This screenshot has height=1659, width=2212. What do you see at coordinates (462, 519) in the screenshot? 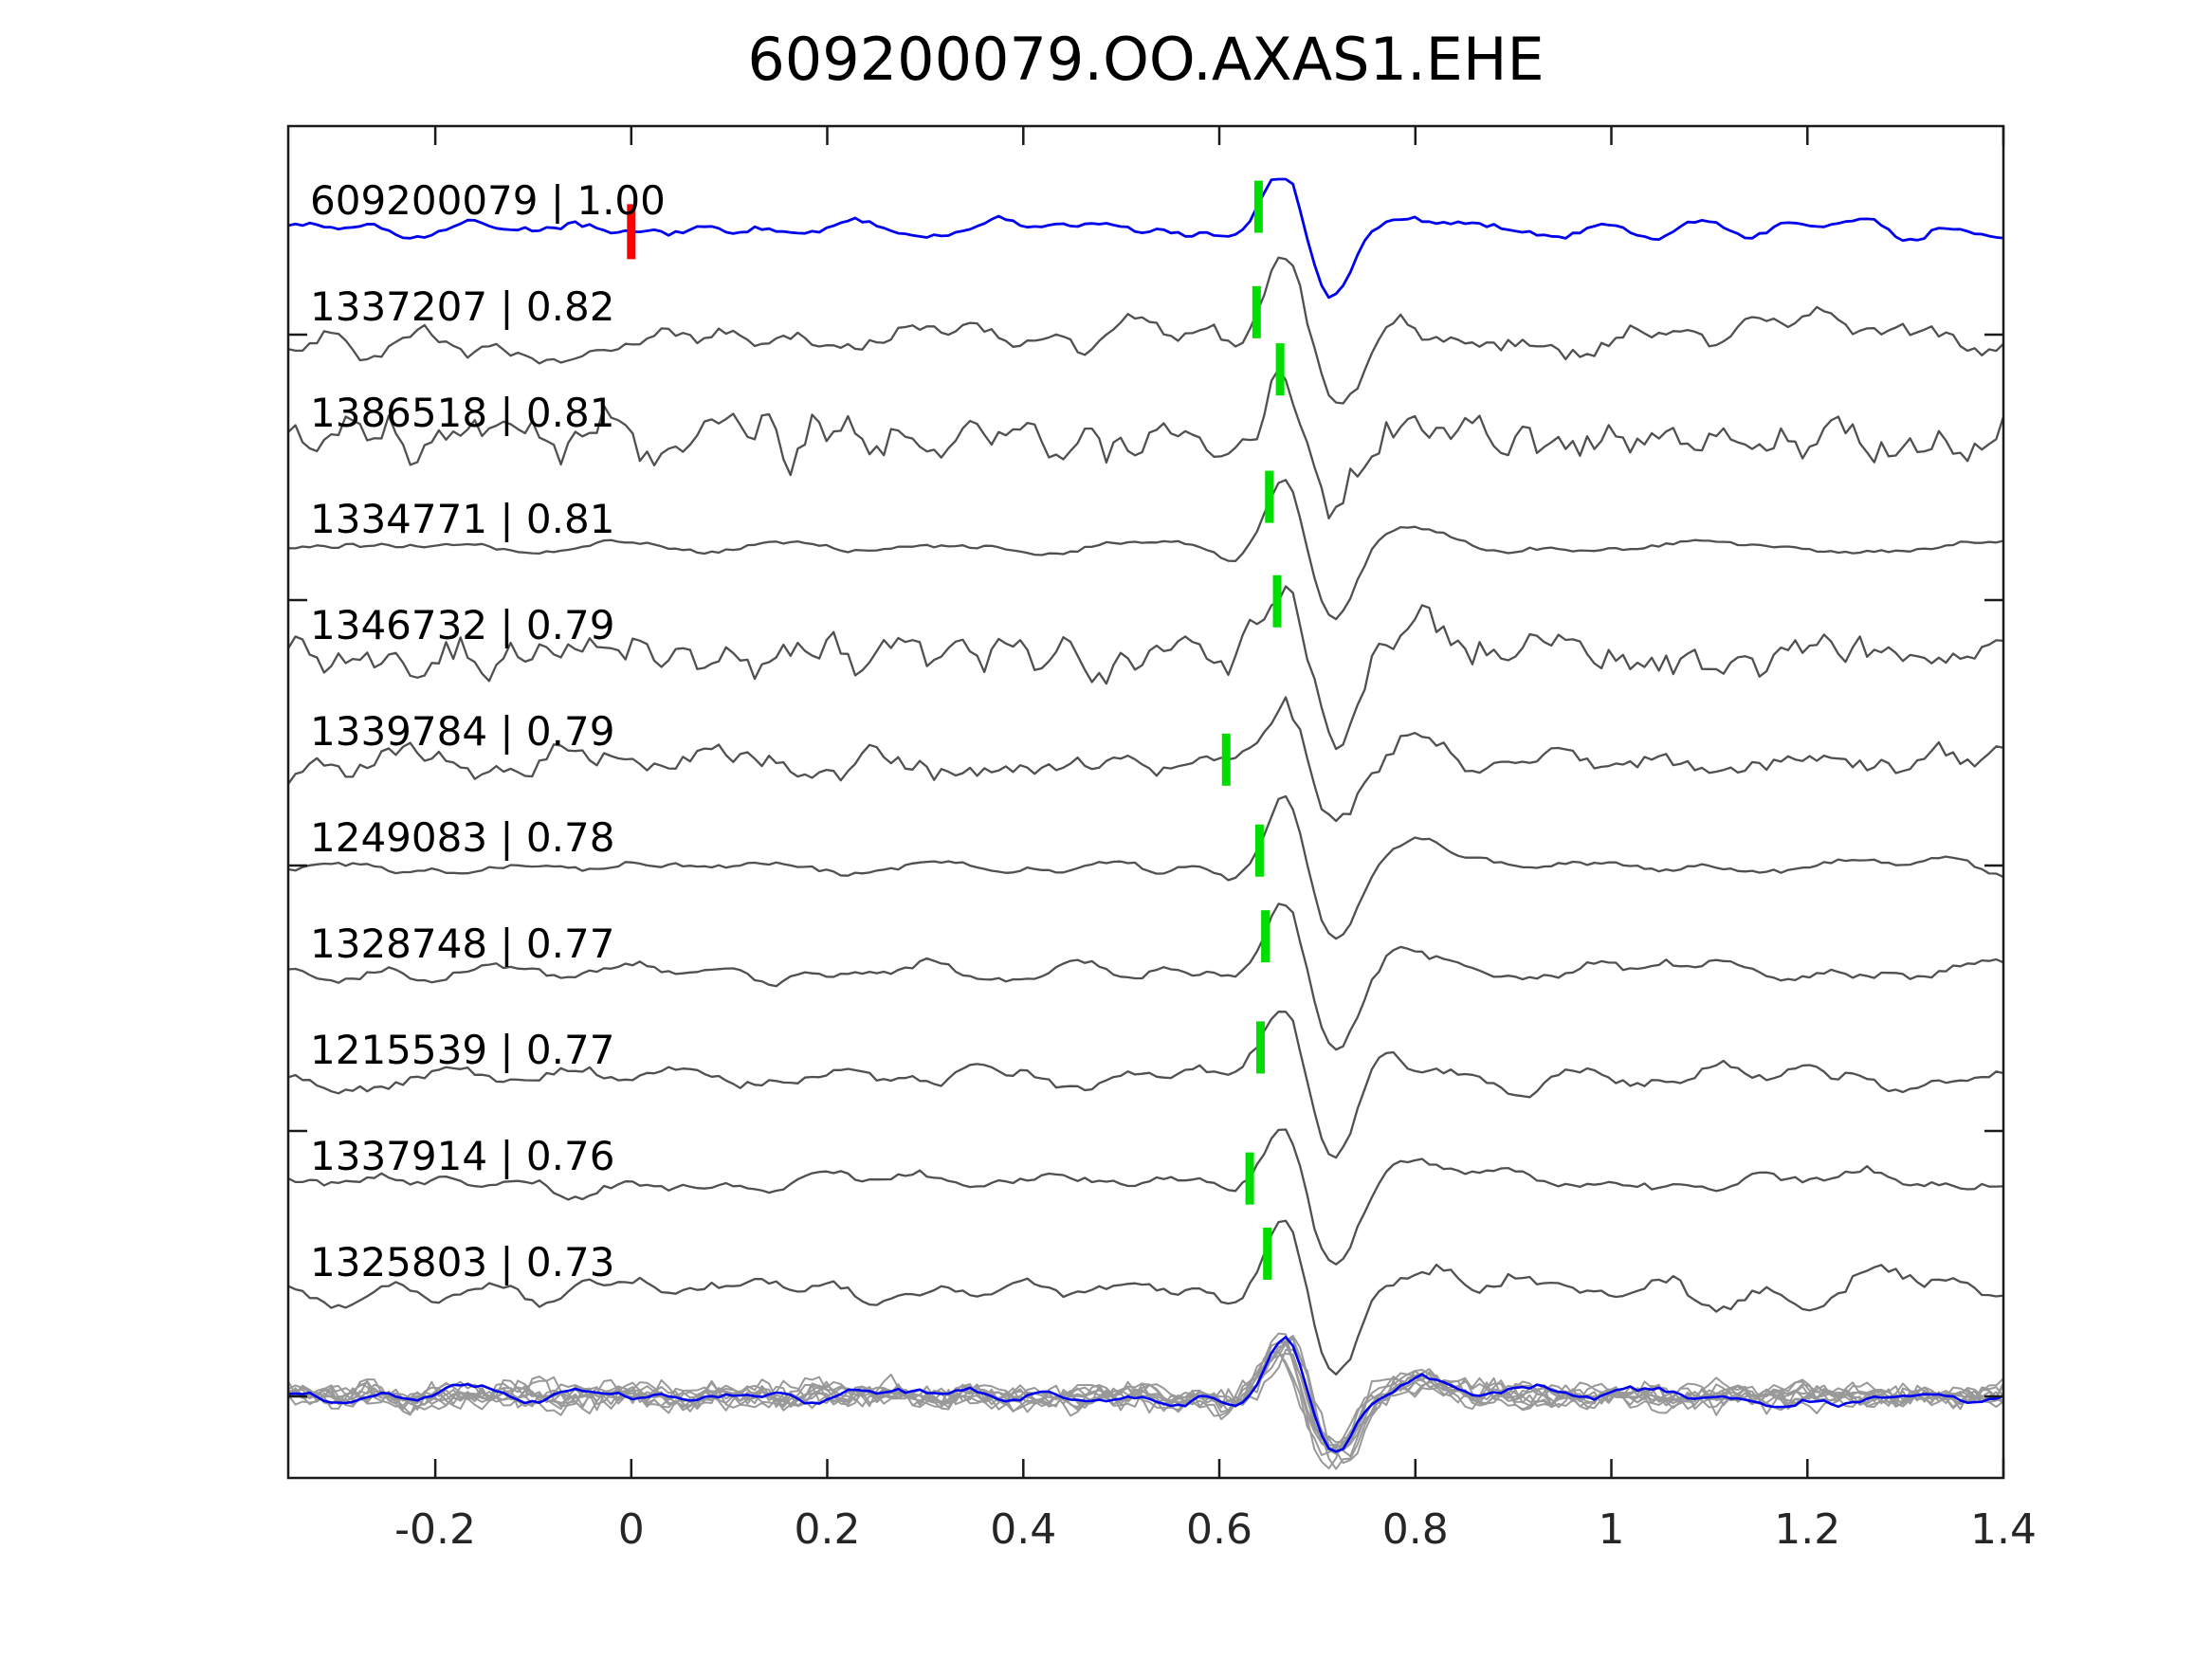
I see `trace-label: 1334771 | 0.81` at bounding box center [462, 519].